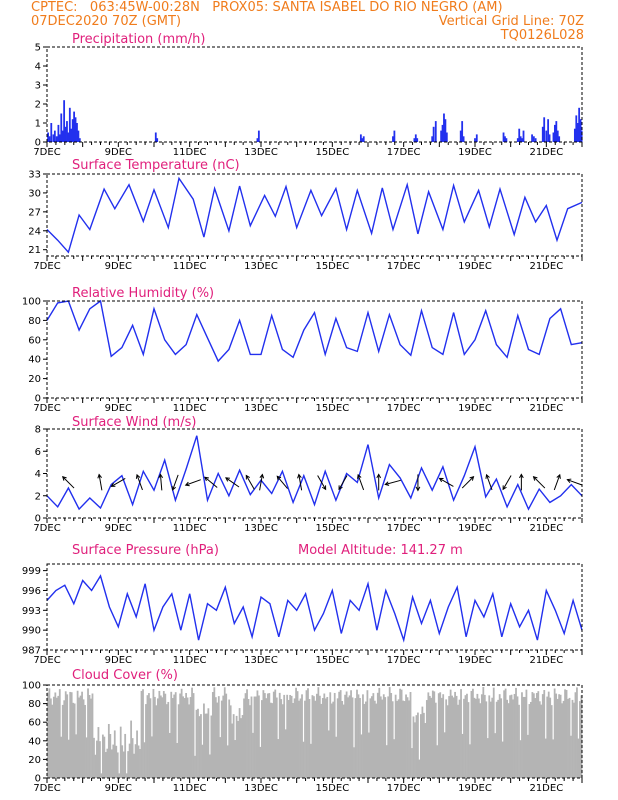  Describe the element at coordinates (34, 212) in the screenshot. I see `y-tick-label: 27` at that location.